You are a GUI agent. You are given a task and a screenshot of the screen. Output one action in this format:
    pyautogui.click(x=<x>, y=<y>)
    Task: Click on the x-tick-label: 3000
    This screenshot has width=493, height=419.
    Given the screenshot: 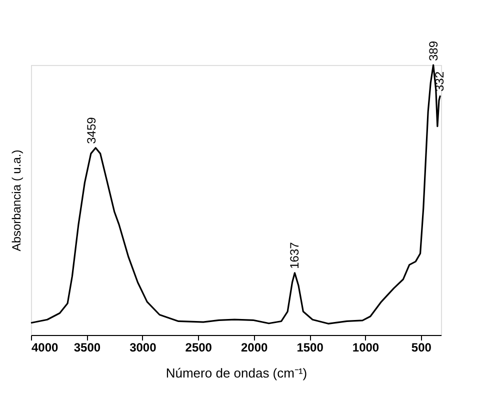 What is the action you would take?
    pyautogui.click(x=143, y=347)
    